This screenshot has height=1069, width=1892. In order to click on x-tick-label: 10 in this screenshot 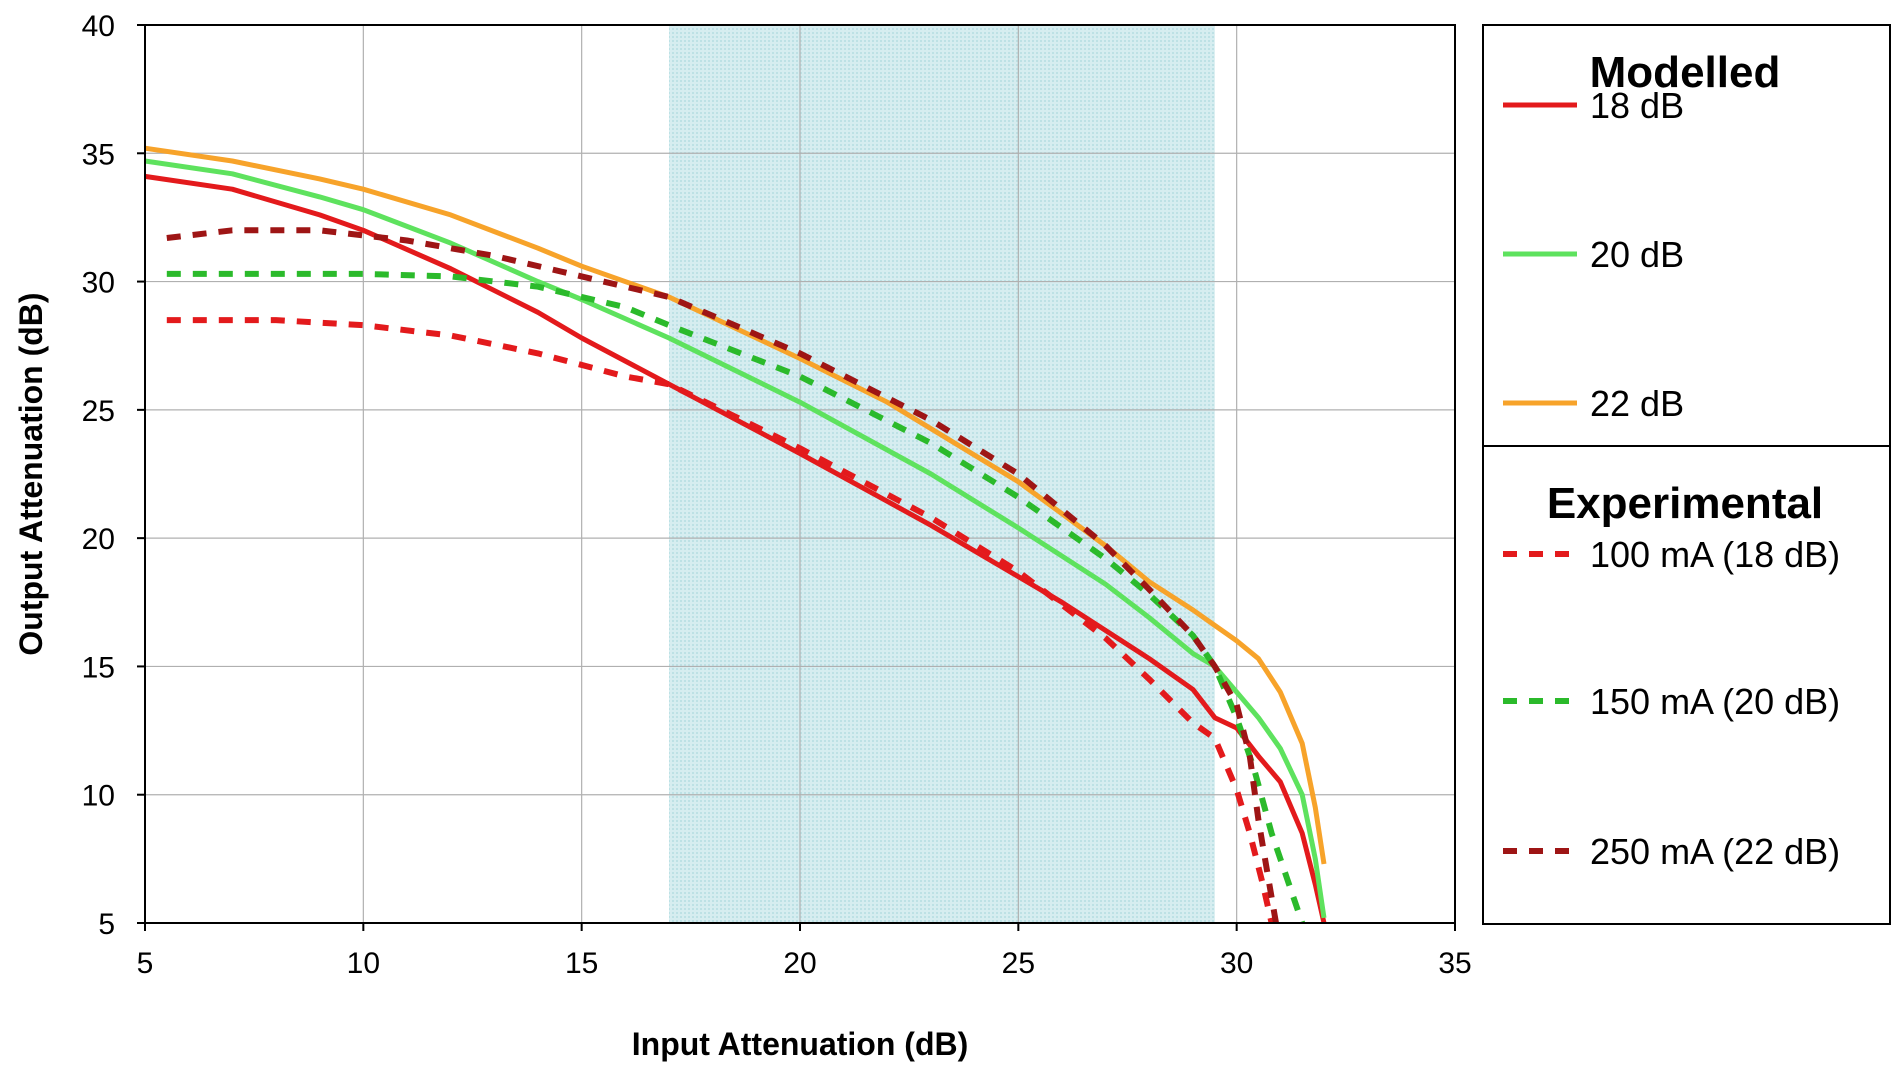, I will do `click(363, 963)`.